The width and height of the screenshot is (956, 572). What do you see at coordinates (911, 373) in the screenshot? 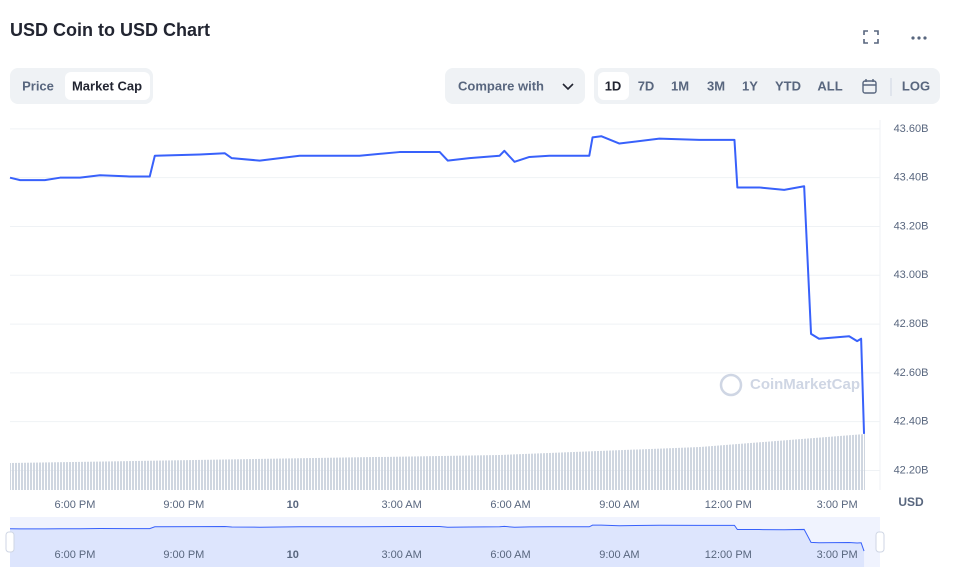
I see `y-tick-label: 42.60B` at bounding box center [911, 373].